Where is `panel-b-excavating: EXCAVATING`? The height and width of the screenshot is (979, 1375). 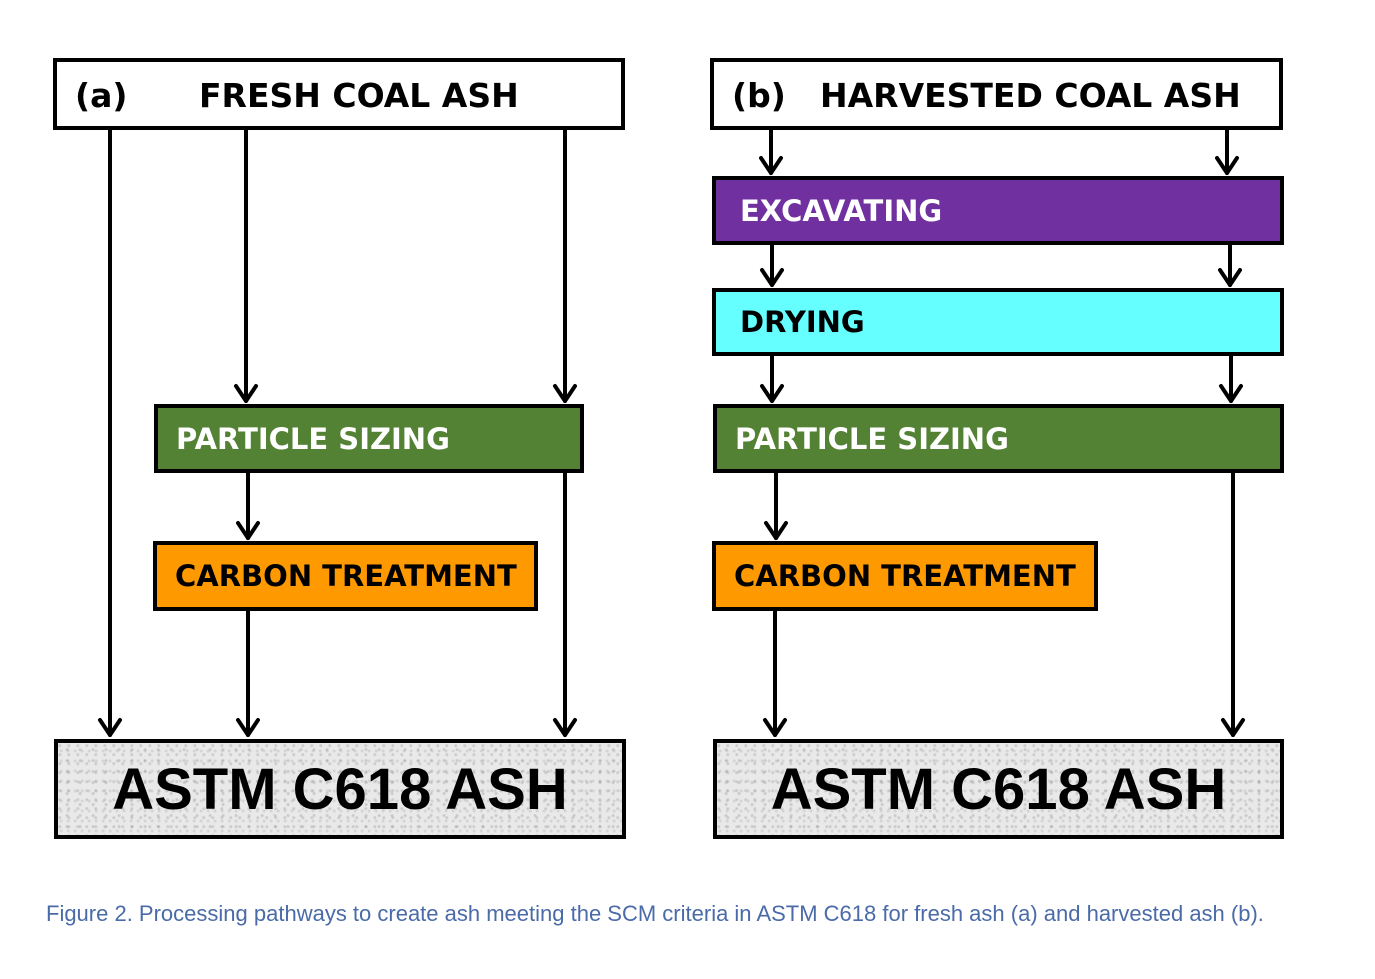 panel-b-excavating: EXCAVATING is located at coordinates (998, 210).